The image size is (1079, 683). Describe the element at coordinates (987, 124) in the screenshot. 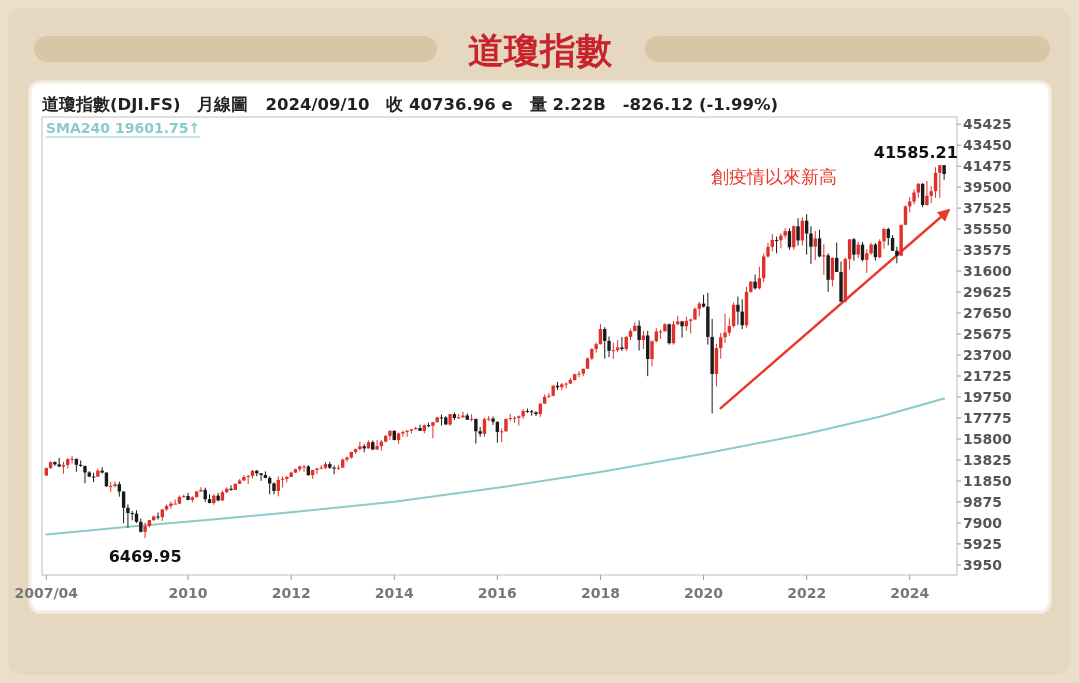

I see `y-tick-label: 45425` at that location.